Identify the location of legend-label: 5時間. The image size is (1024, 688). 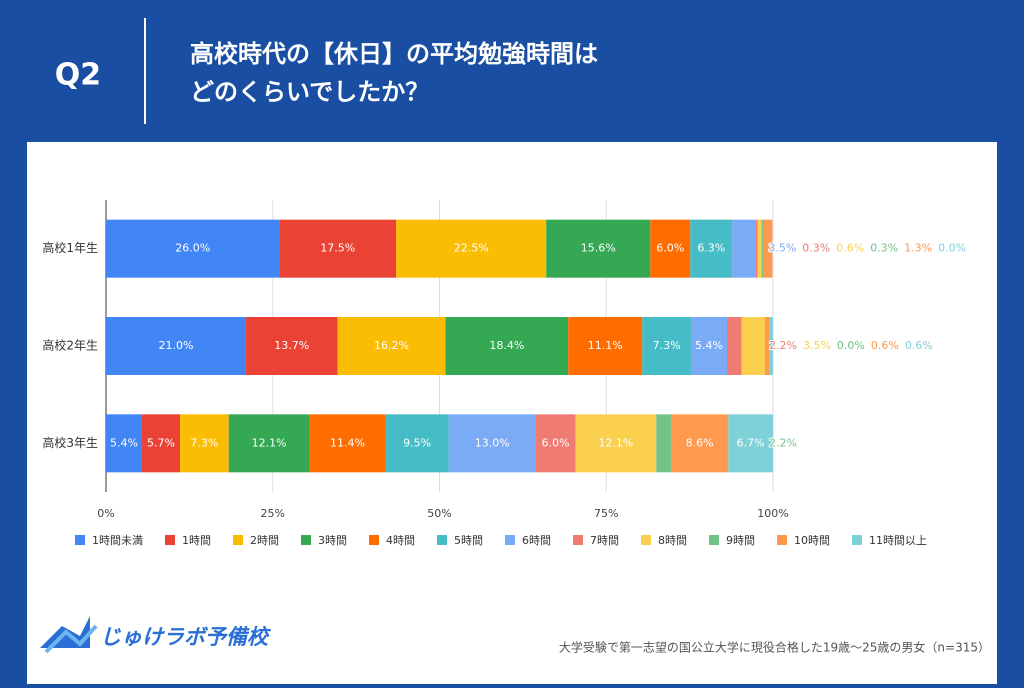
(468, 540).